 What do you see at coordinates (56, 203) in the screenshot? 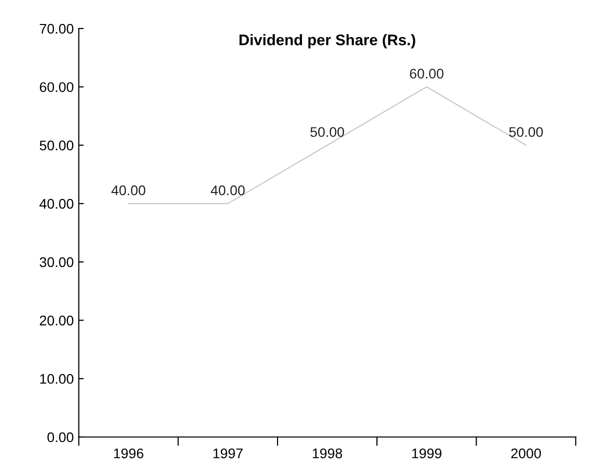
I see `y-tick-label: 40.00` at bounding box center [56, 203].